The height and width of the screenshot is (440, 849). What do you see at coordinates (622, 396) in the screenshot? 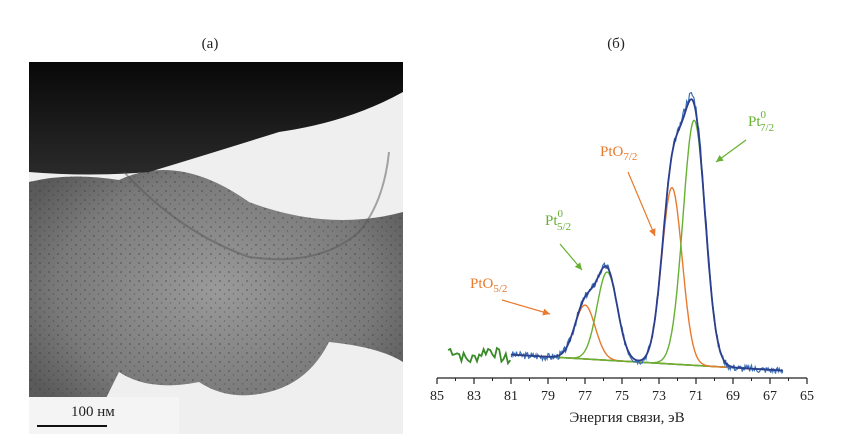
I see `x-tick-label: 75` at bounding box center [622, 396].